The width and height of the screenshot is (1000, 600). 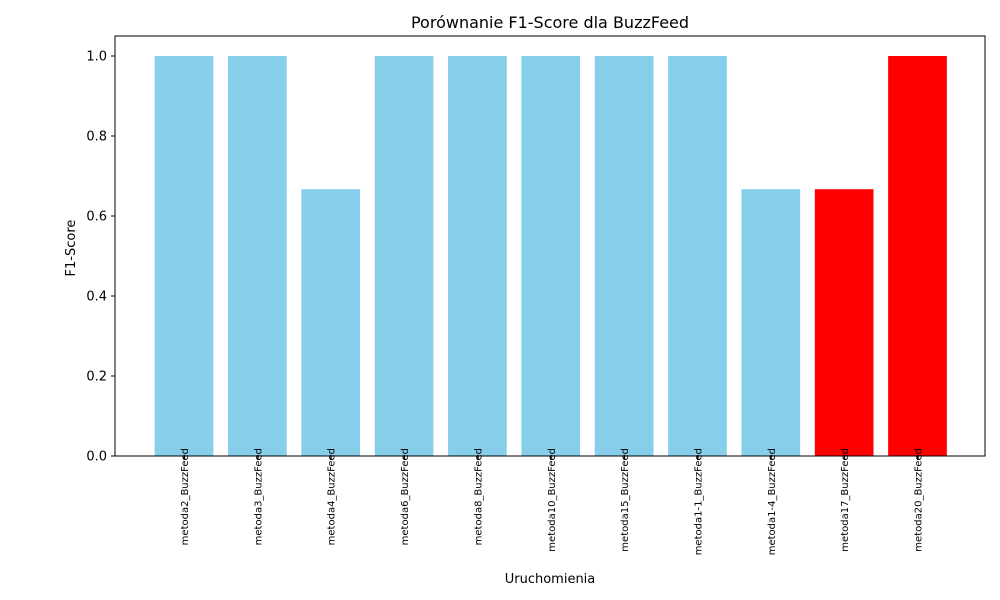 What do you see at coordinates (844, 322) in the screenshot?
I see `bar-metoda17_BuzzFeed` at bounding box center [844, 322].